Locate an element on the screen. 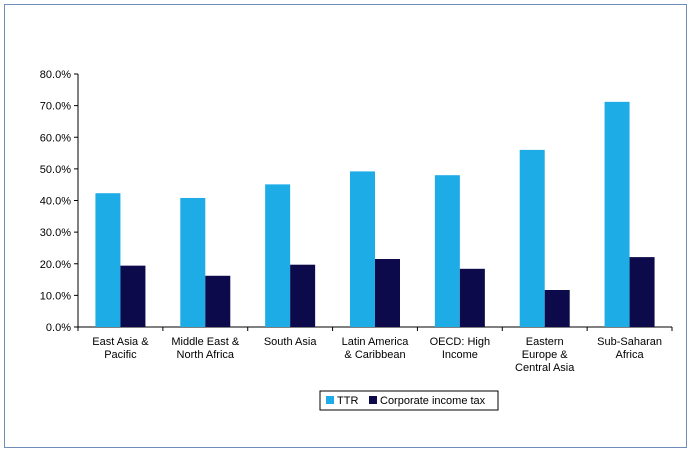 The height and width of the screenshot is (454, 692). y-tick-label: 40.0% is located at coordinates (55, 202).